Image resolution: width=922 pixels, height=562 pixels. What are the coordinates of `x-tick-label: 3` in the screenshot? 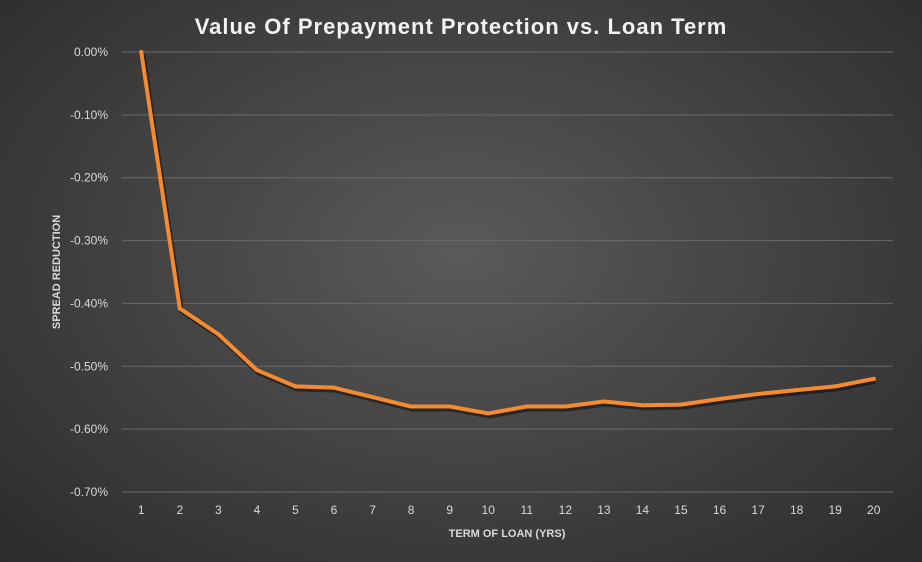 It's located at (218, 510).